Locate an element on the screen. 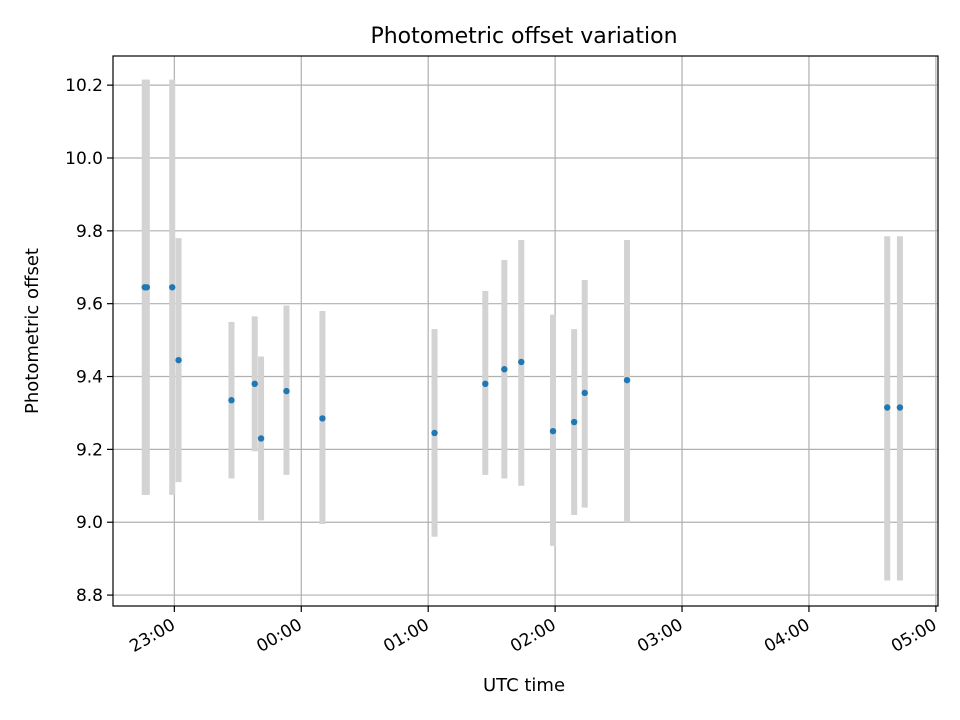  x-tick-label: 03:00 is located at coordinates (660, 636).